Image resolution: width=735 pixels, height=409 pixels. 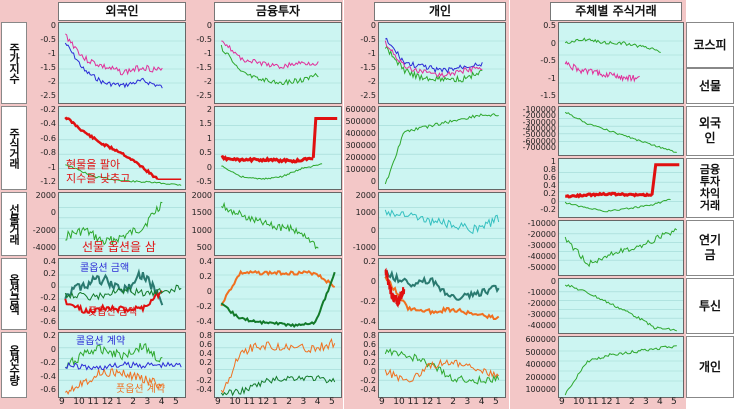 What do you see at coordinates (269, 225) in the screenshot?
I see `series-fin-futures` at bounding box center [269, 225].